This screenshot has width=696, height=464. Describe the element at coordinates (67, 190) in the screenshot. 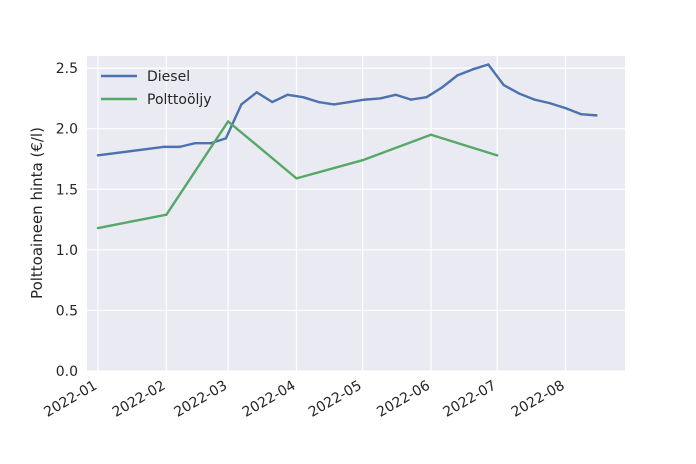

I see `y-tick-label: 1.5` at that location.